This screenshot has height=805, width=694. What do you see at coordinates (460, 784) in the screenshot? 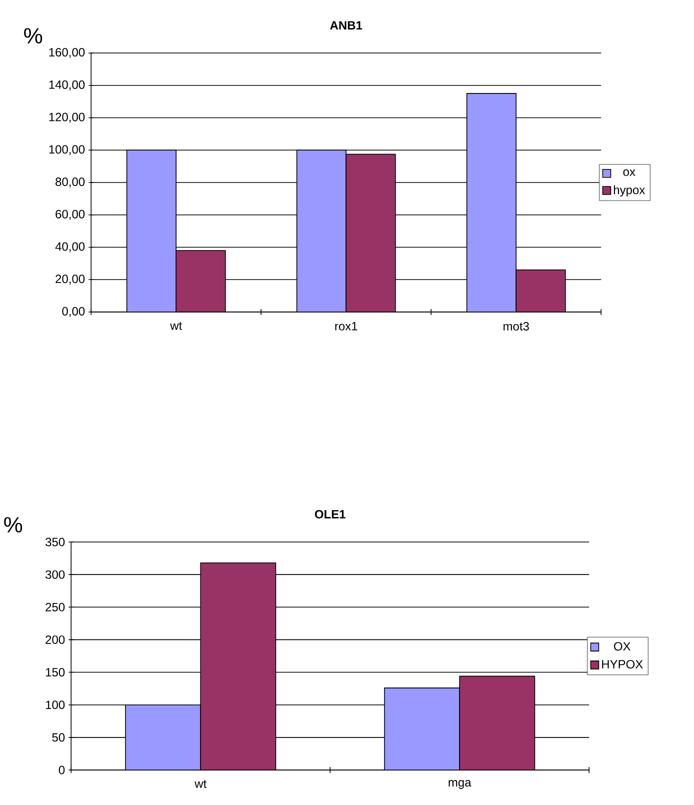
I see `x-tick-label: mga` at bounding box center [460, 784].